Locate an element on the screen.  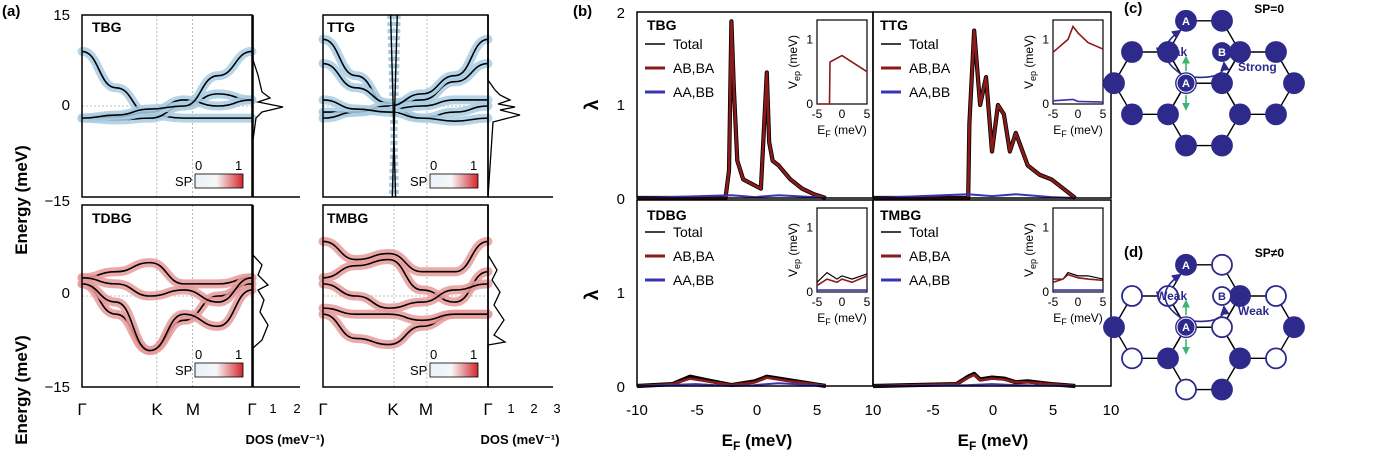
site-b-label: B is located at coordinates (1222, 297).